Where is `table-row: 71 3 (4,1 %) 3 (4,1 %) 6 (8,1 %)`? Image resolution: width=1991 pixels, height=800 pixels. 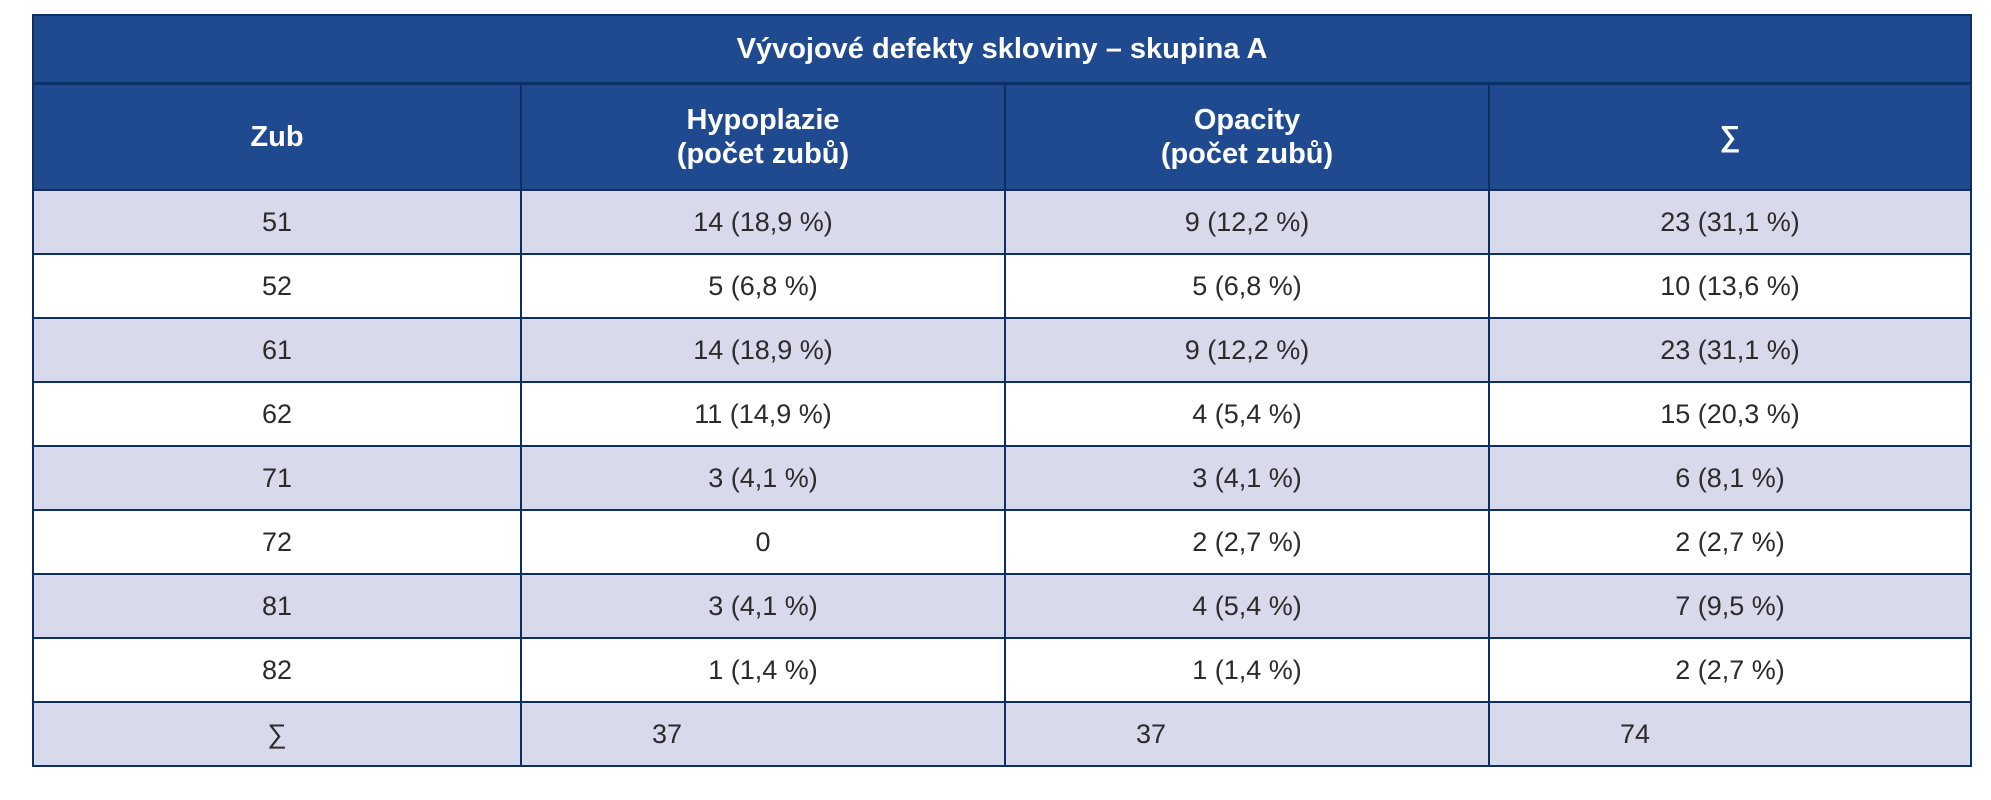
table-row: 71 3 (4,1 %) 3 (4,1 %) 6 (8,1 %) is located at coordinates (1002, 478).